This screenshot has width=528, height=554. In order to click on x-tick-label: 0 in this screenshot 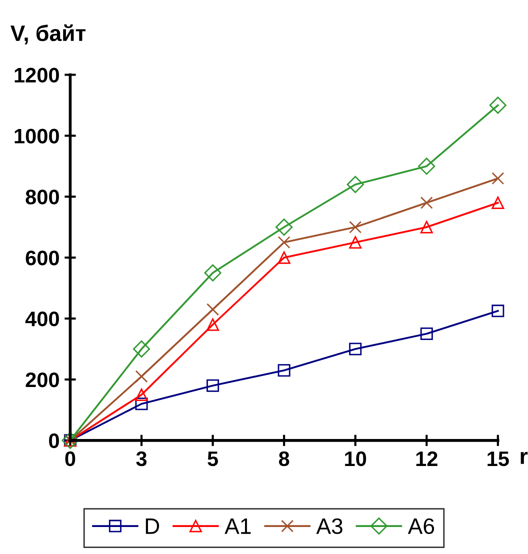, I will do `click(70, 458)`.